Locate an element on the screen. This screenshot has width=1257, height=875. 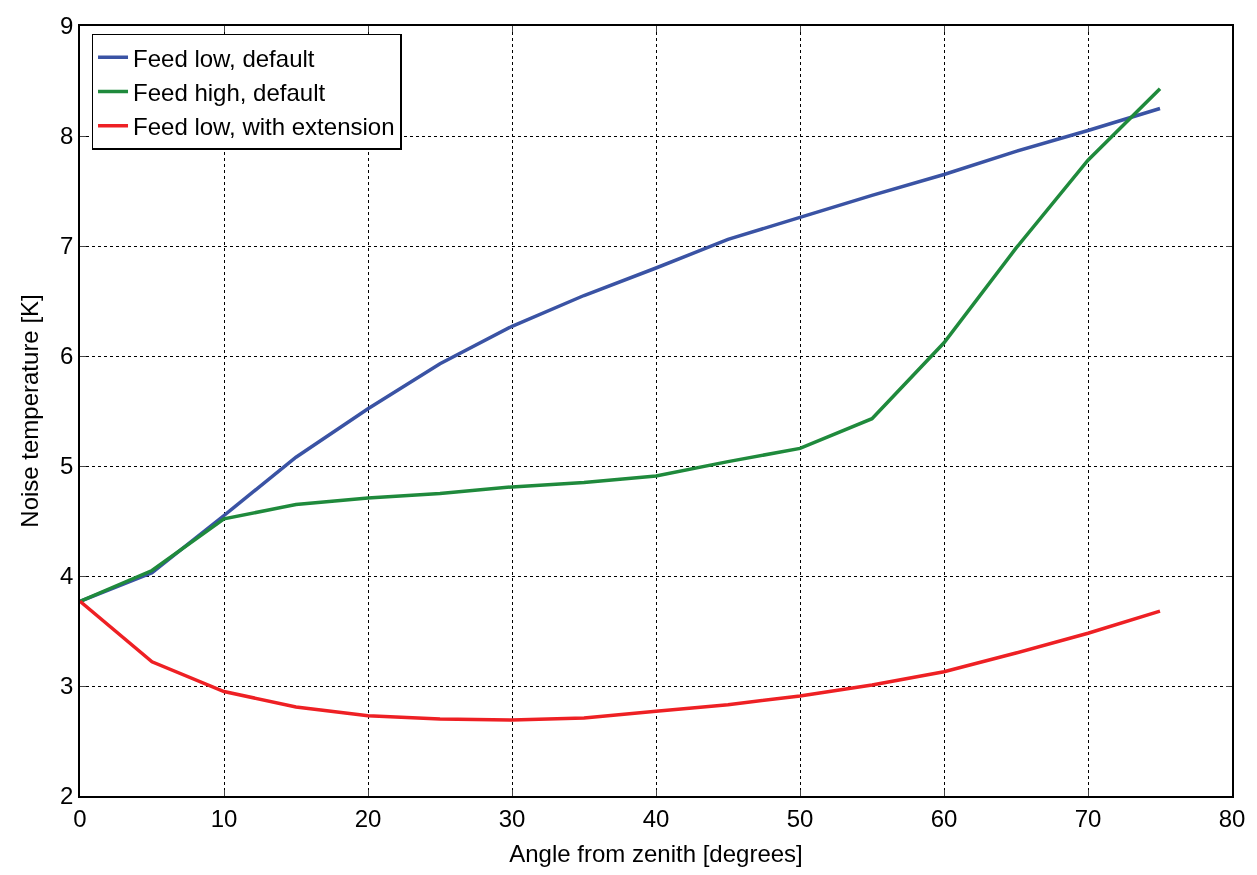
y-tick-label: 6 is located at coordinates (67, 356).